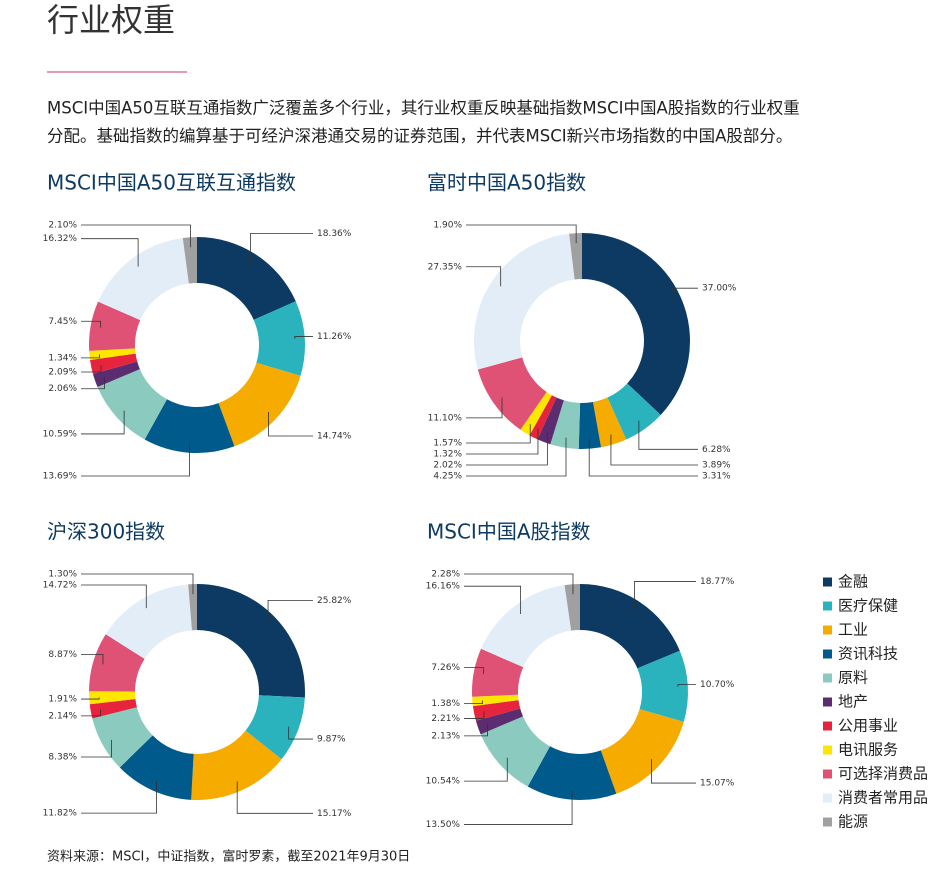 This screenshot has width=952, height=873. Describe the element at coordinates (331, 740) in the screenshot. I see `data-label: 9.87%` at that location.